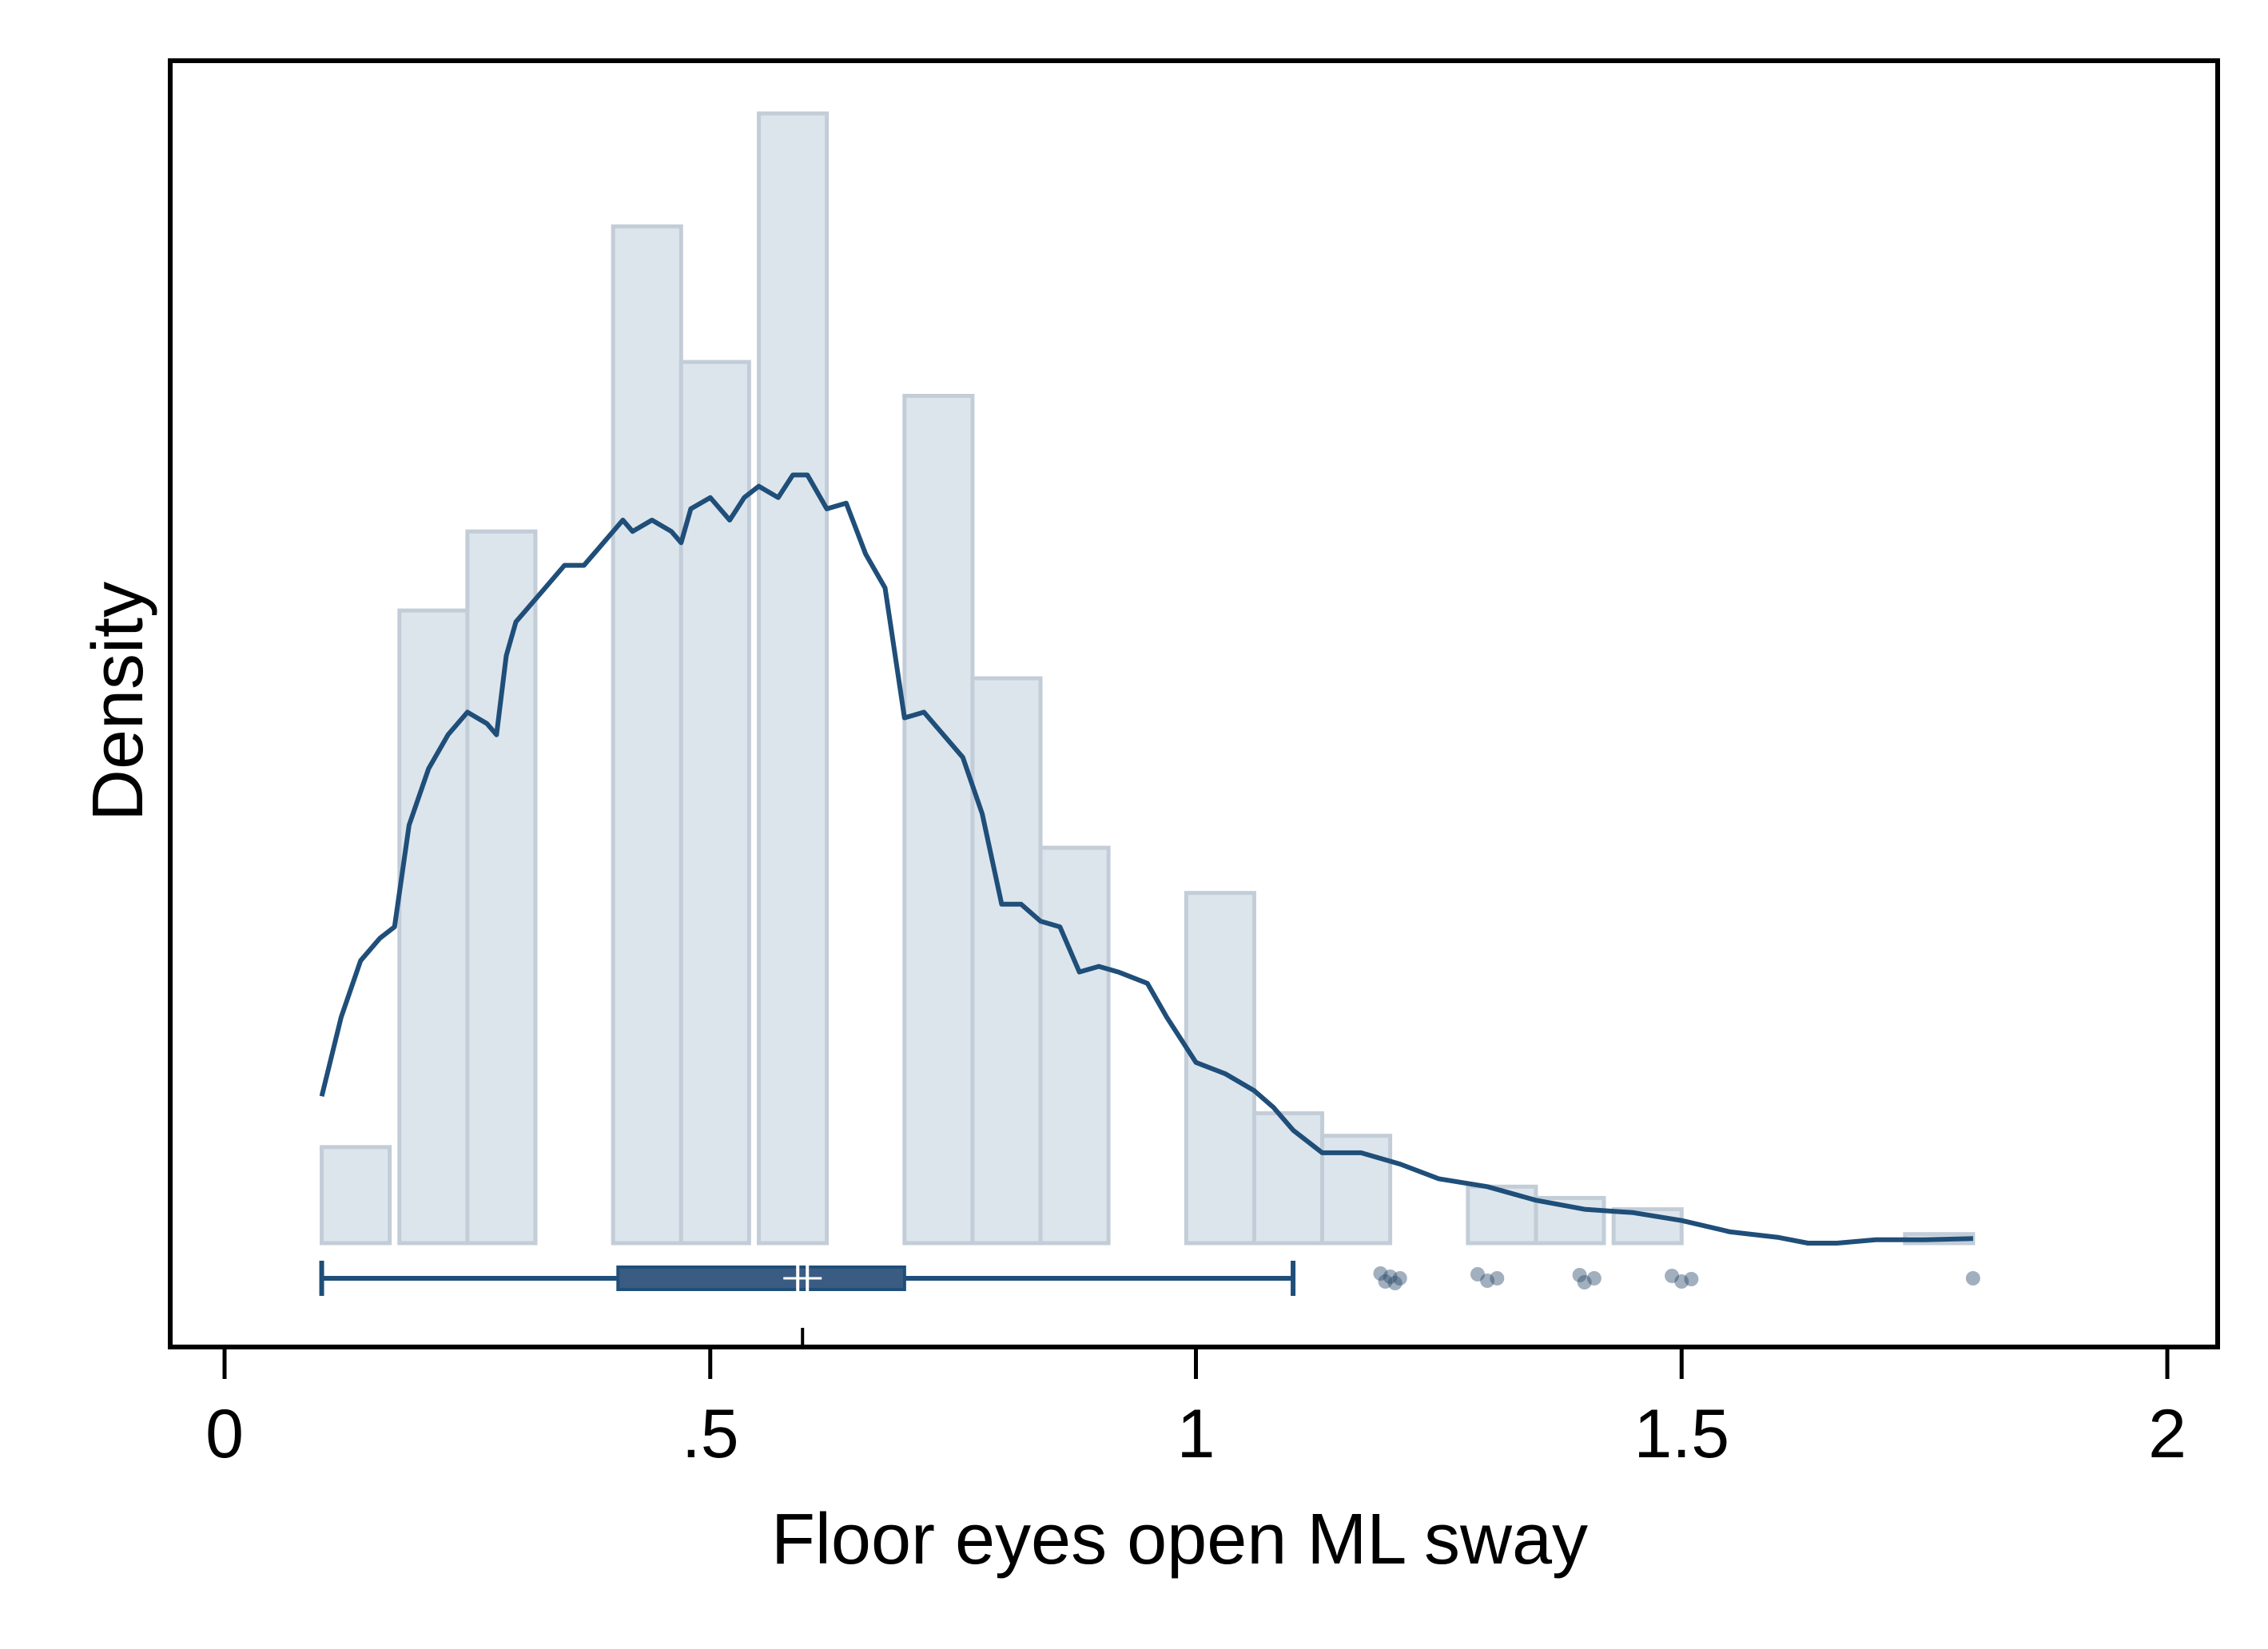 This screenshot has width=2268, height=1649. I want to click on x-axis: 0 .5 1 1.5 2, so click(1194, 1408).